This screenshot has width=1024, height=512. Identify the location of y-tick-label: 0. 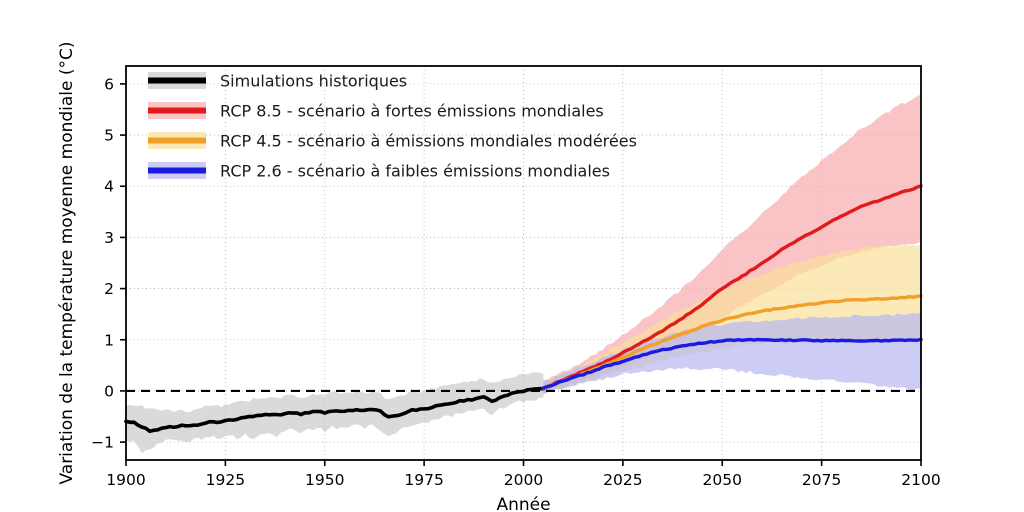
(109, 391).